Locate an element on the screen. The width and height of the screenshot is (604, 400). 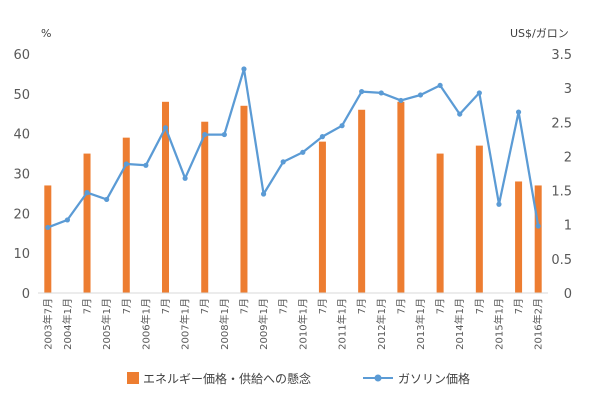
right-tick-label: 3 is located at coordinates (568, 89).